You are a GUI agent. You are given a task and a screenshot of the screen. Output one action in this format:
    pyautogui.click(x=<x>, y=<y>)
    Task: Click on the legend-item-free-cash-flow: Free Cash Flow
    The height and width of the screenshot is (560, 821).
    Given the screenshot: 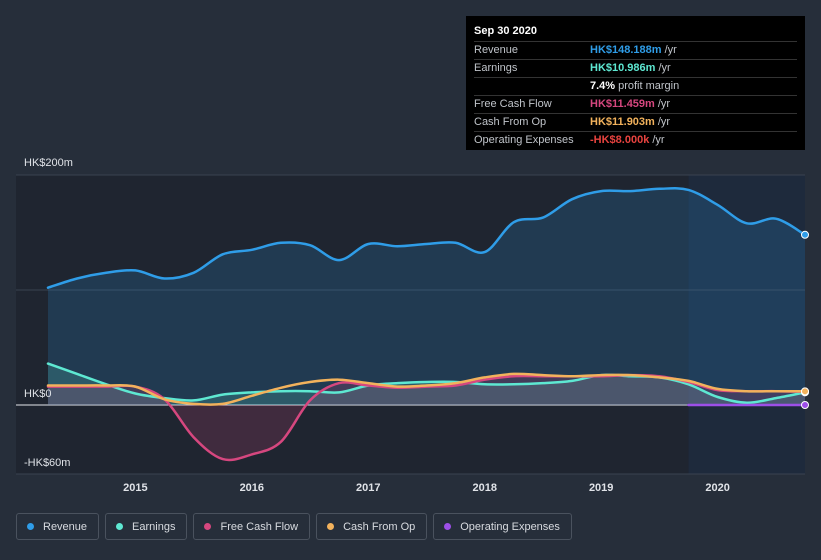 What is the action you would take?
    pyautogui.click(x=252, y=526)
    